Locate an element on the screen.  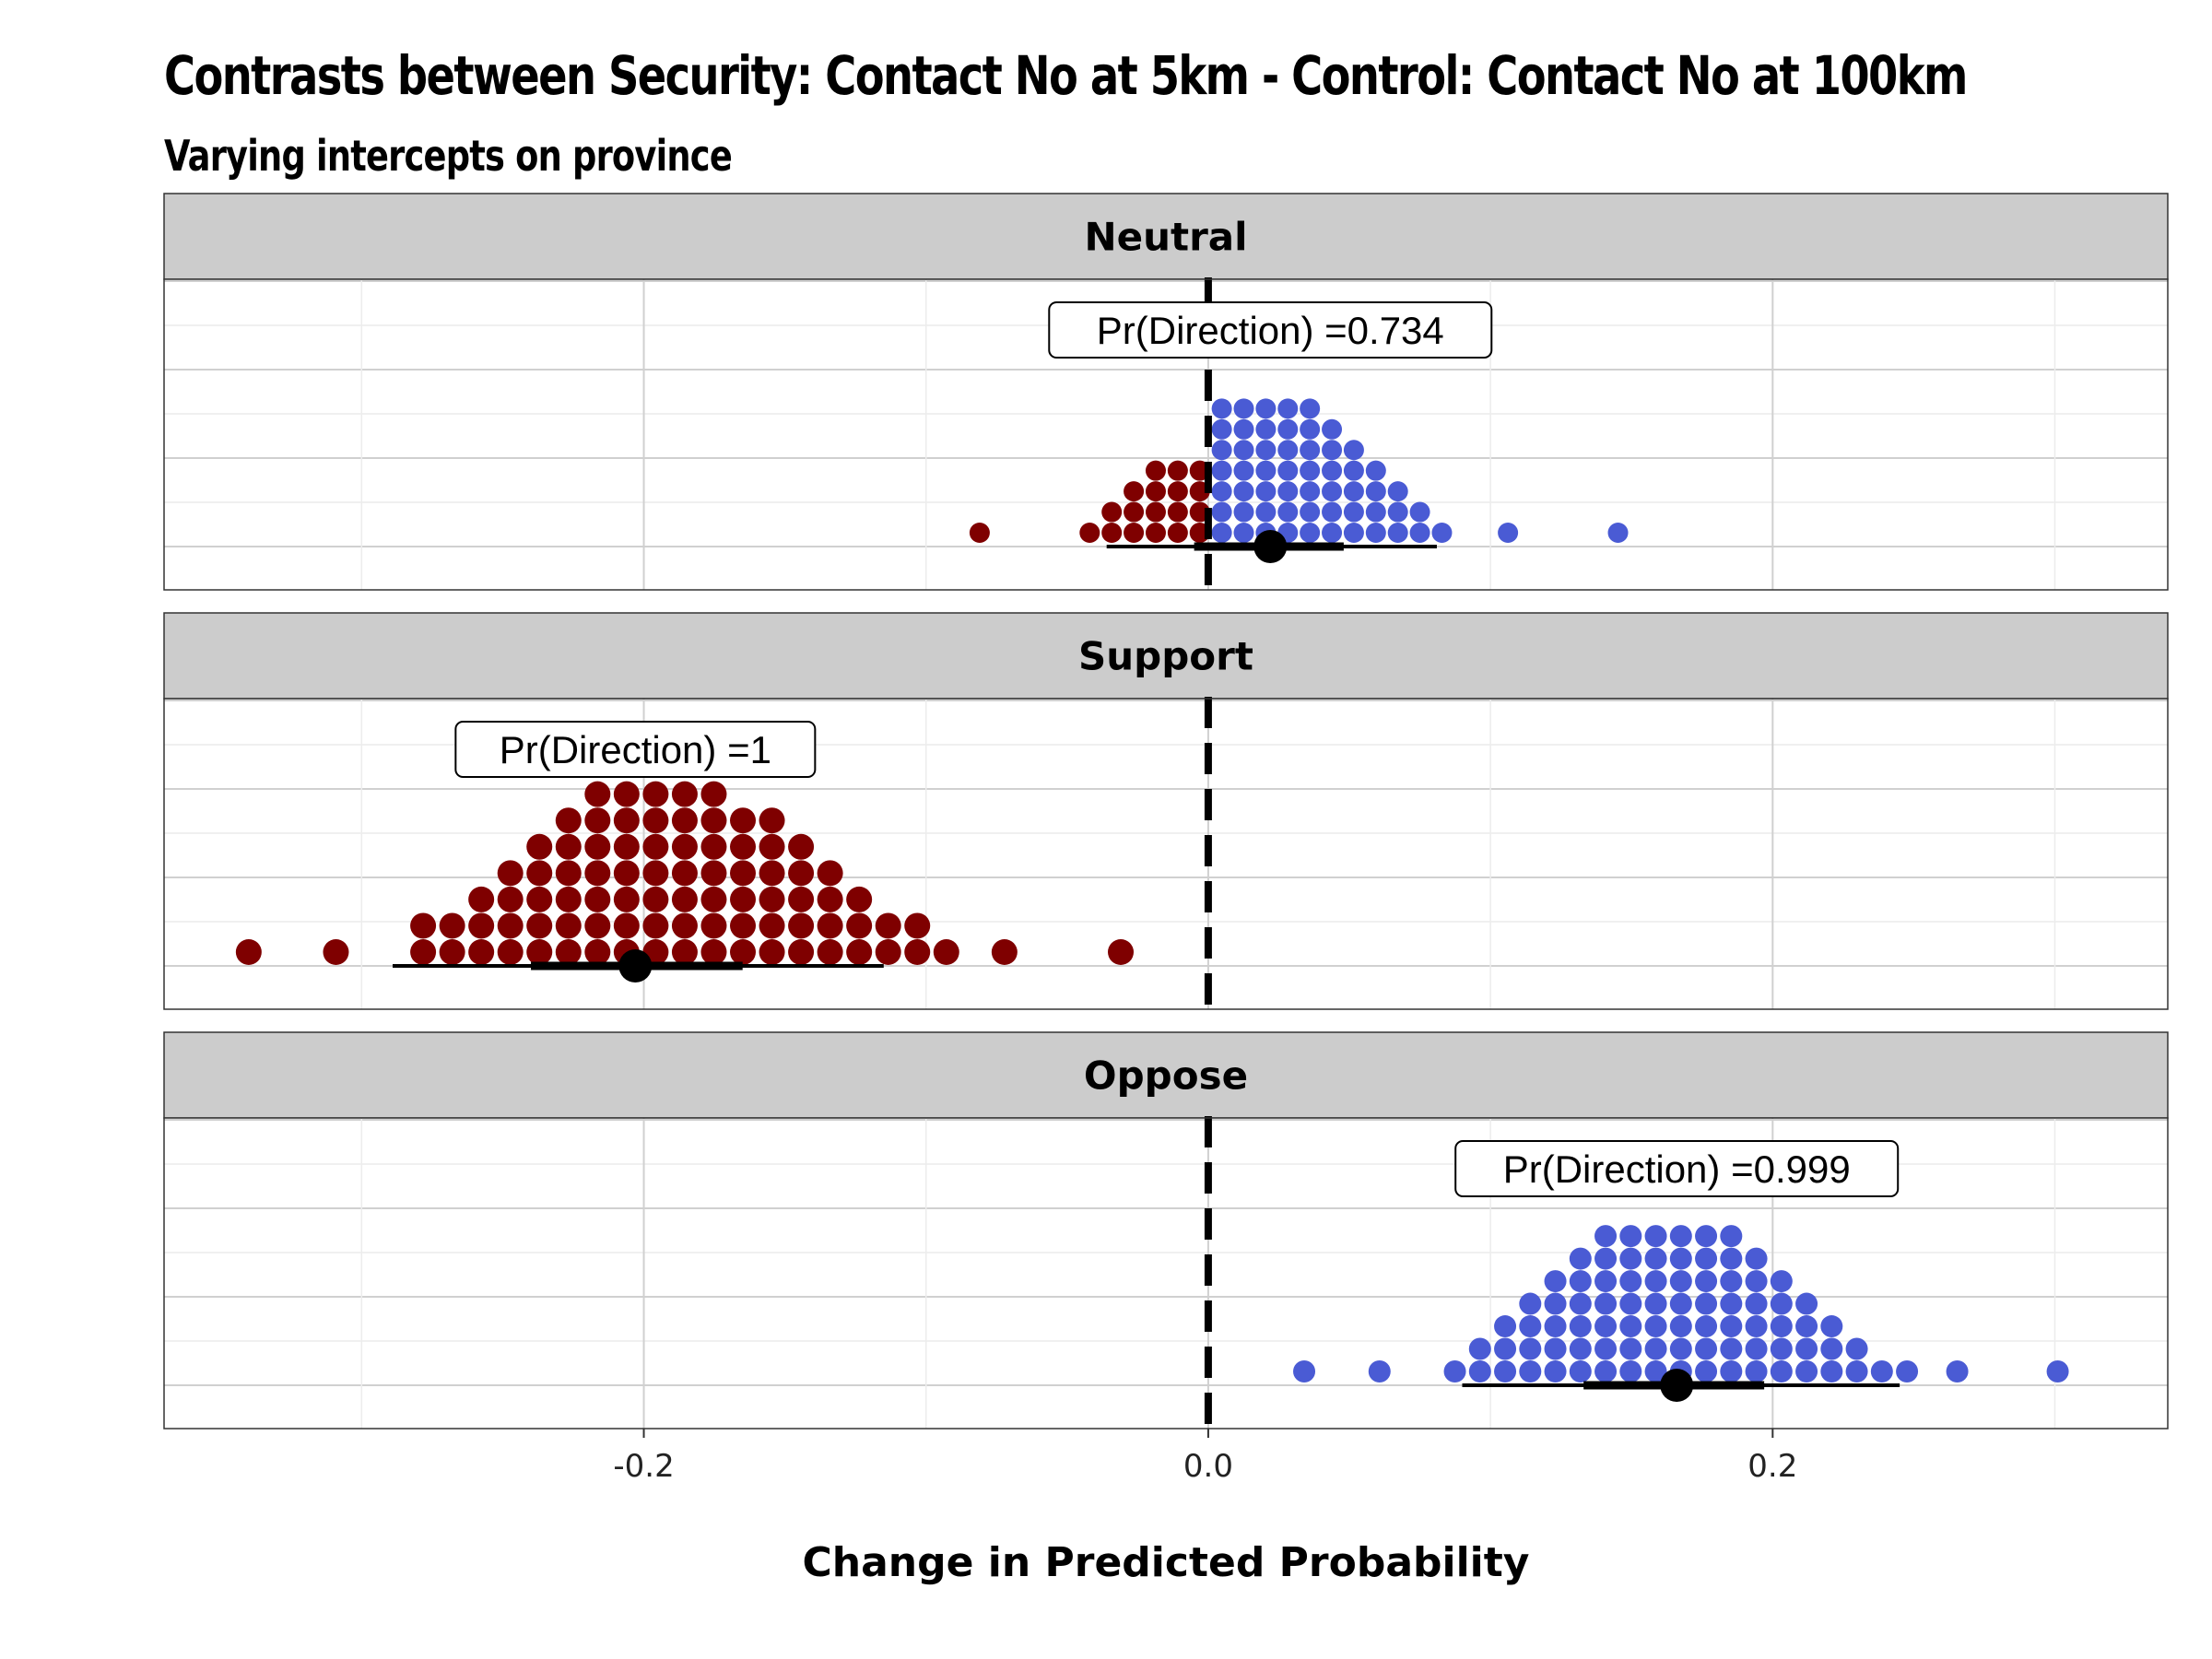
direction-label: Pr(Direction) =1 is located at coordinates (635, 749).